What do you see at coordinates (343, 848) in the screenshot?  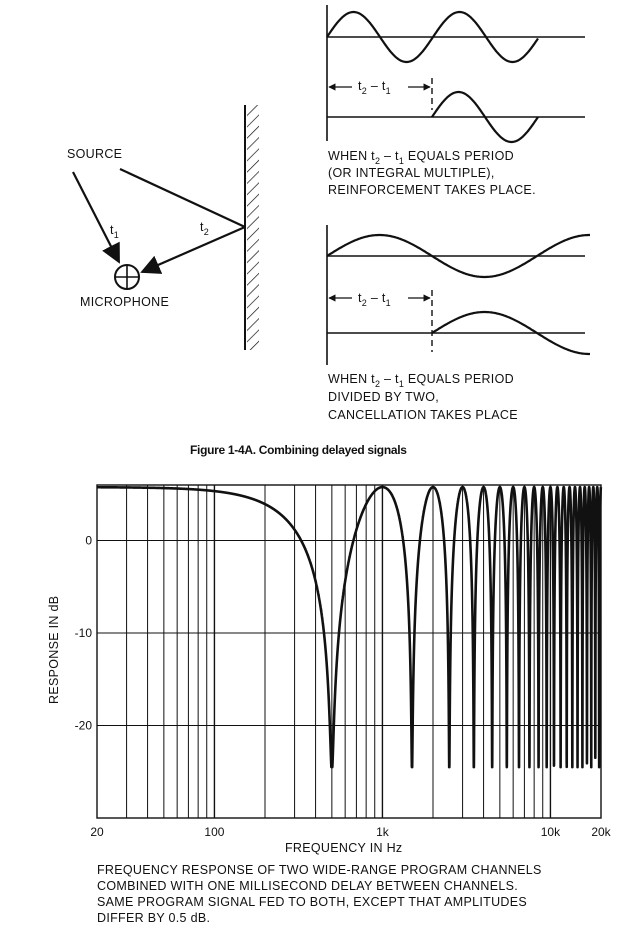 I see `chart-x-axis-label: FREQUENCY IN Hz` at bounding box center [343, 848].